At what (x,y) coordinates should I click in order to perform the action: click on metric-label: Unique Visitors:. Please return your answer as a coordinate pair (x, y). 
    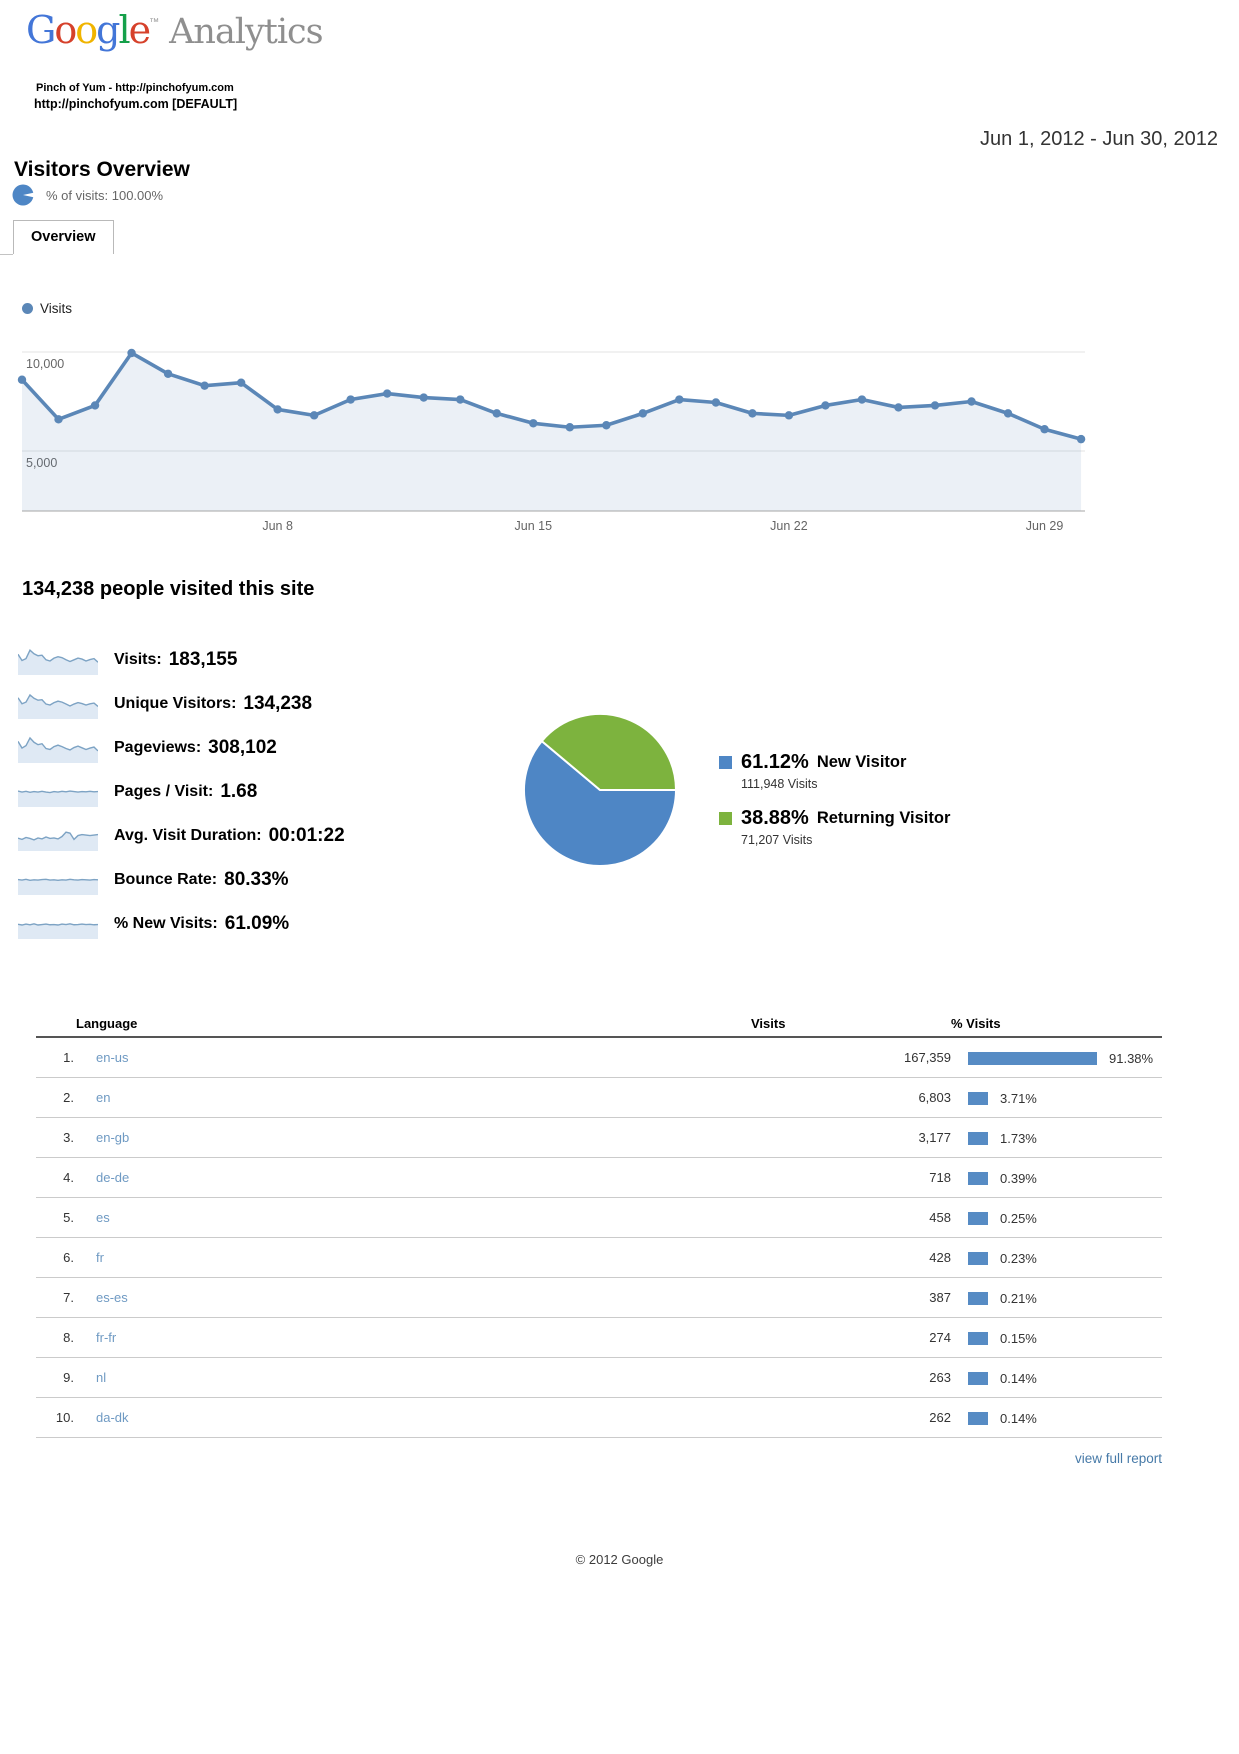
    Looking at the image, I should click on (175, 703).